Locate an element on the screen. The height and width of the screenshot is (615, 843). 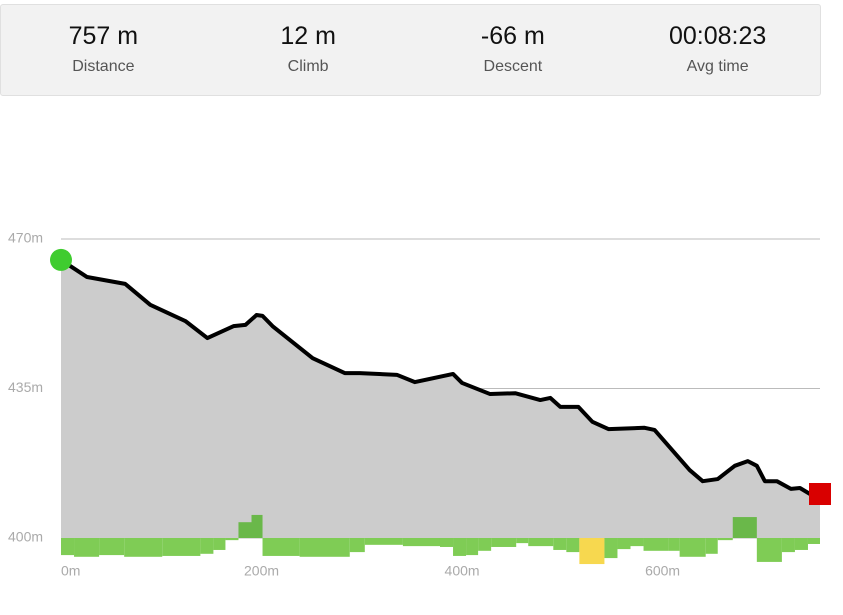
stat-label: Distance is located at coordinates (103, 66).